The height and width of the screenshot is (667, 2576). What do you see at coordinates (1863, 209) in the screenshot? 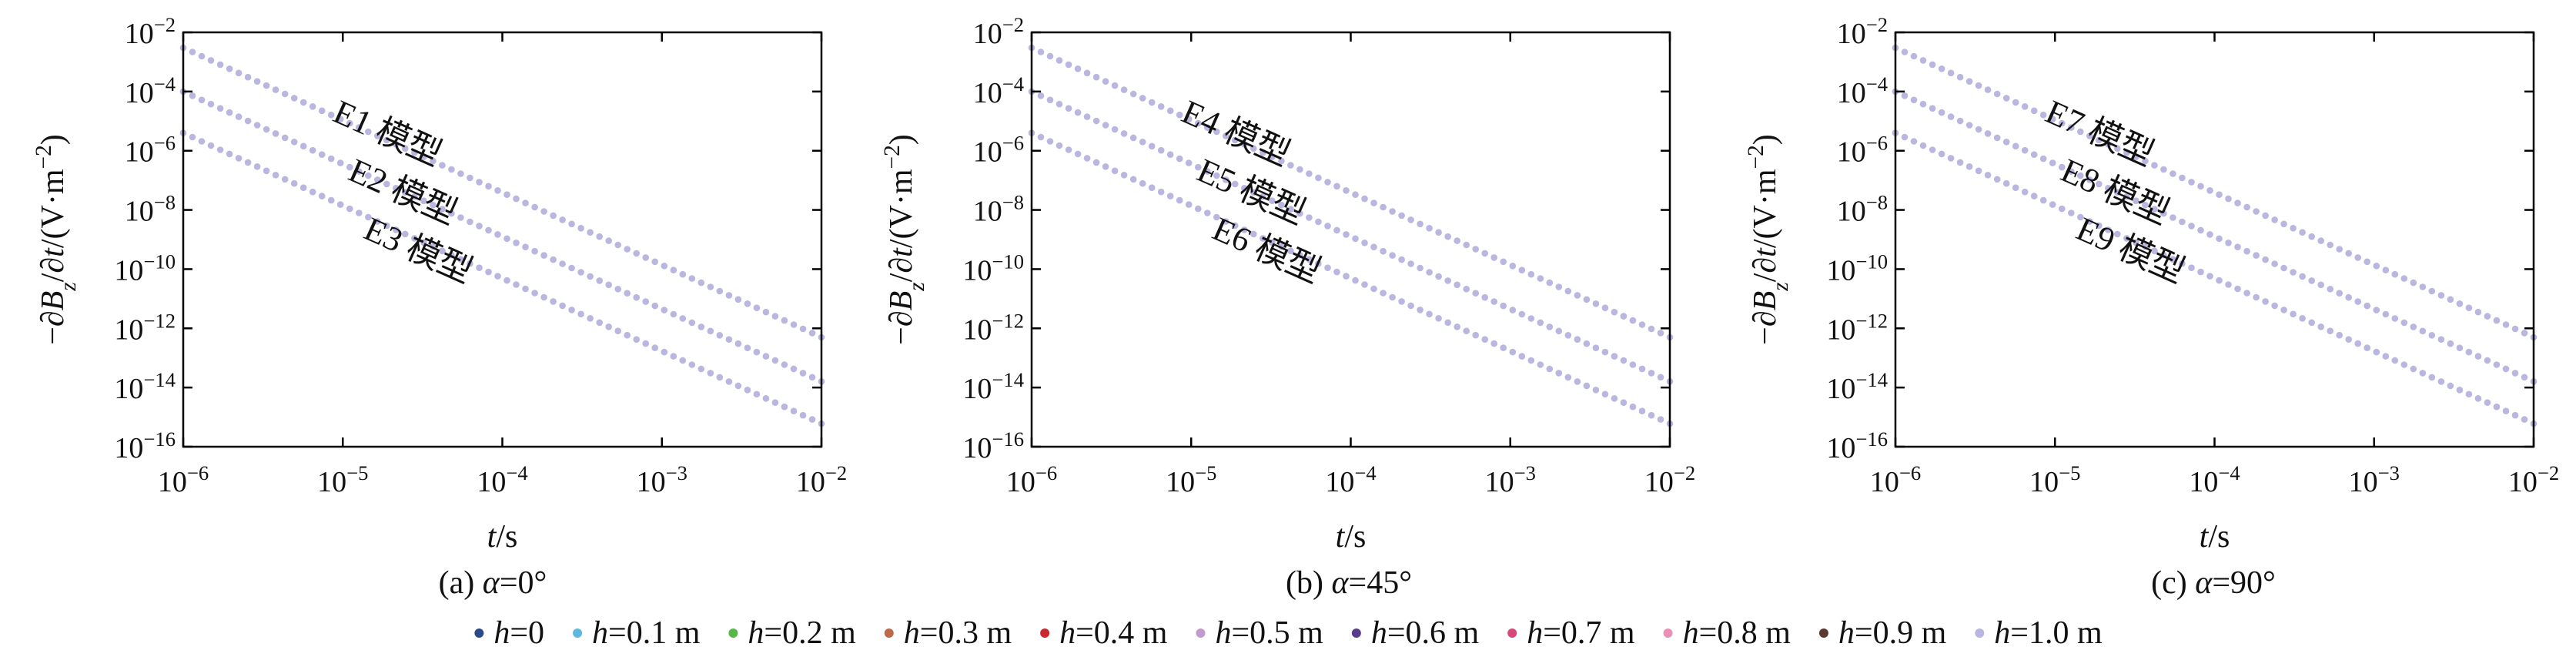
I see `y-tick-label: 10⁻⁸` at bounding box center [1863, 209].